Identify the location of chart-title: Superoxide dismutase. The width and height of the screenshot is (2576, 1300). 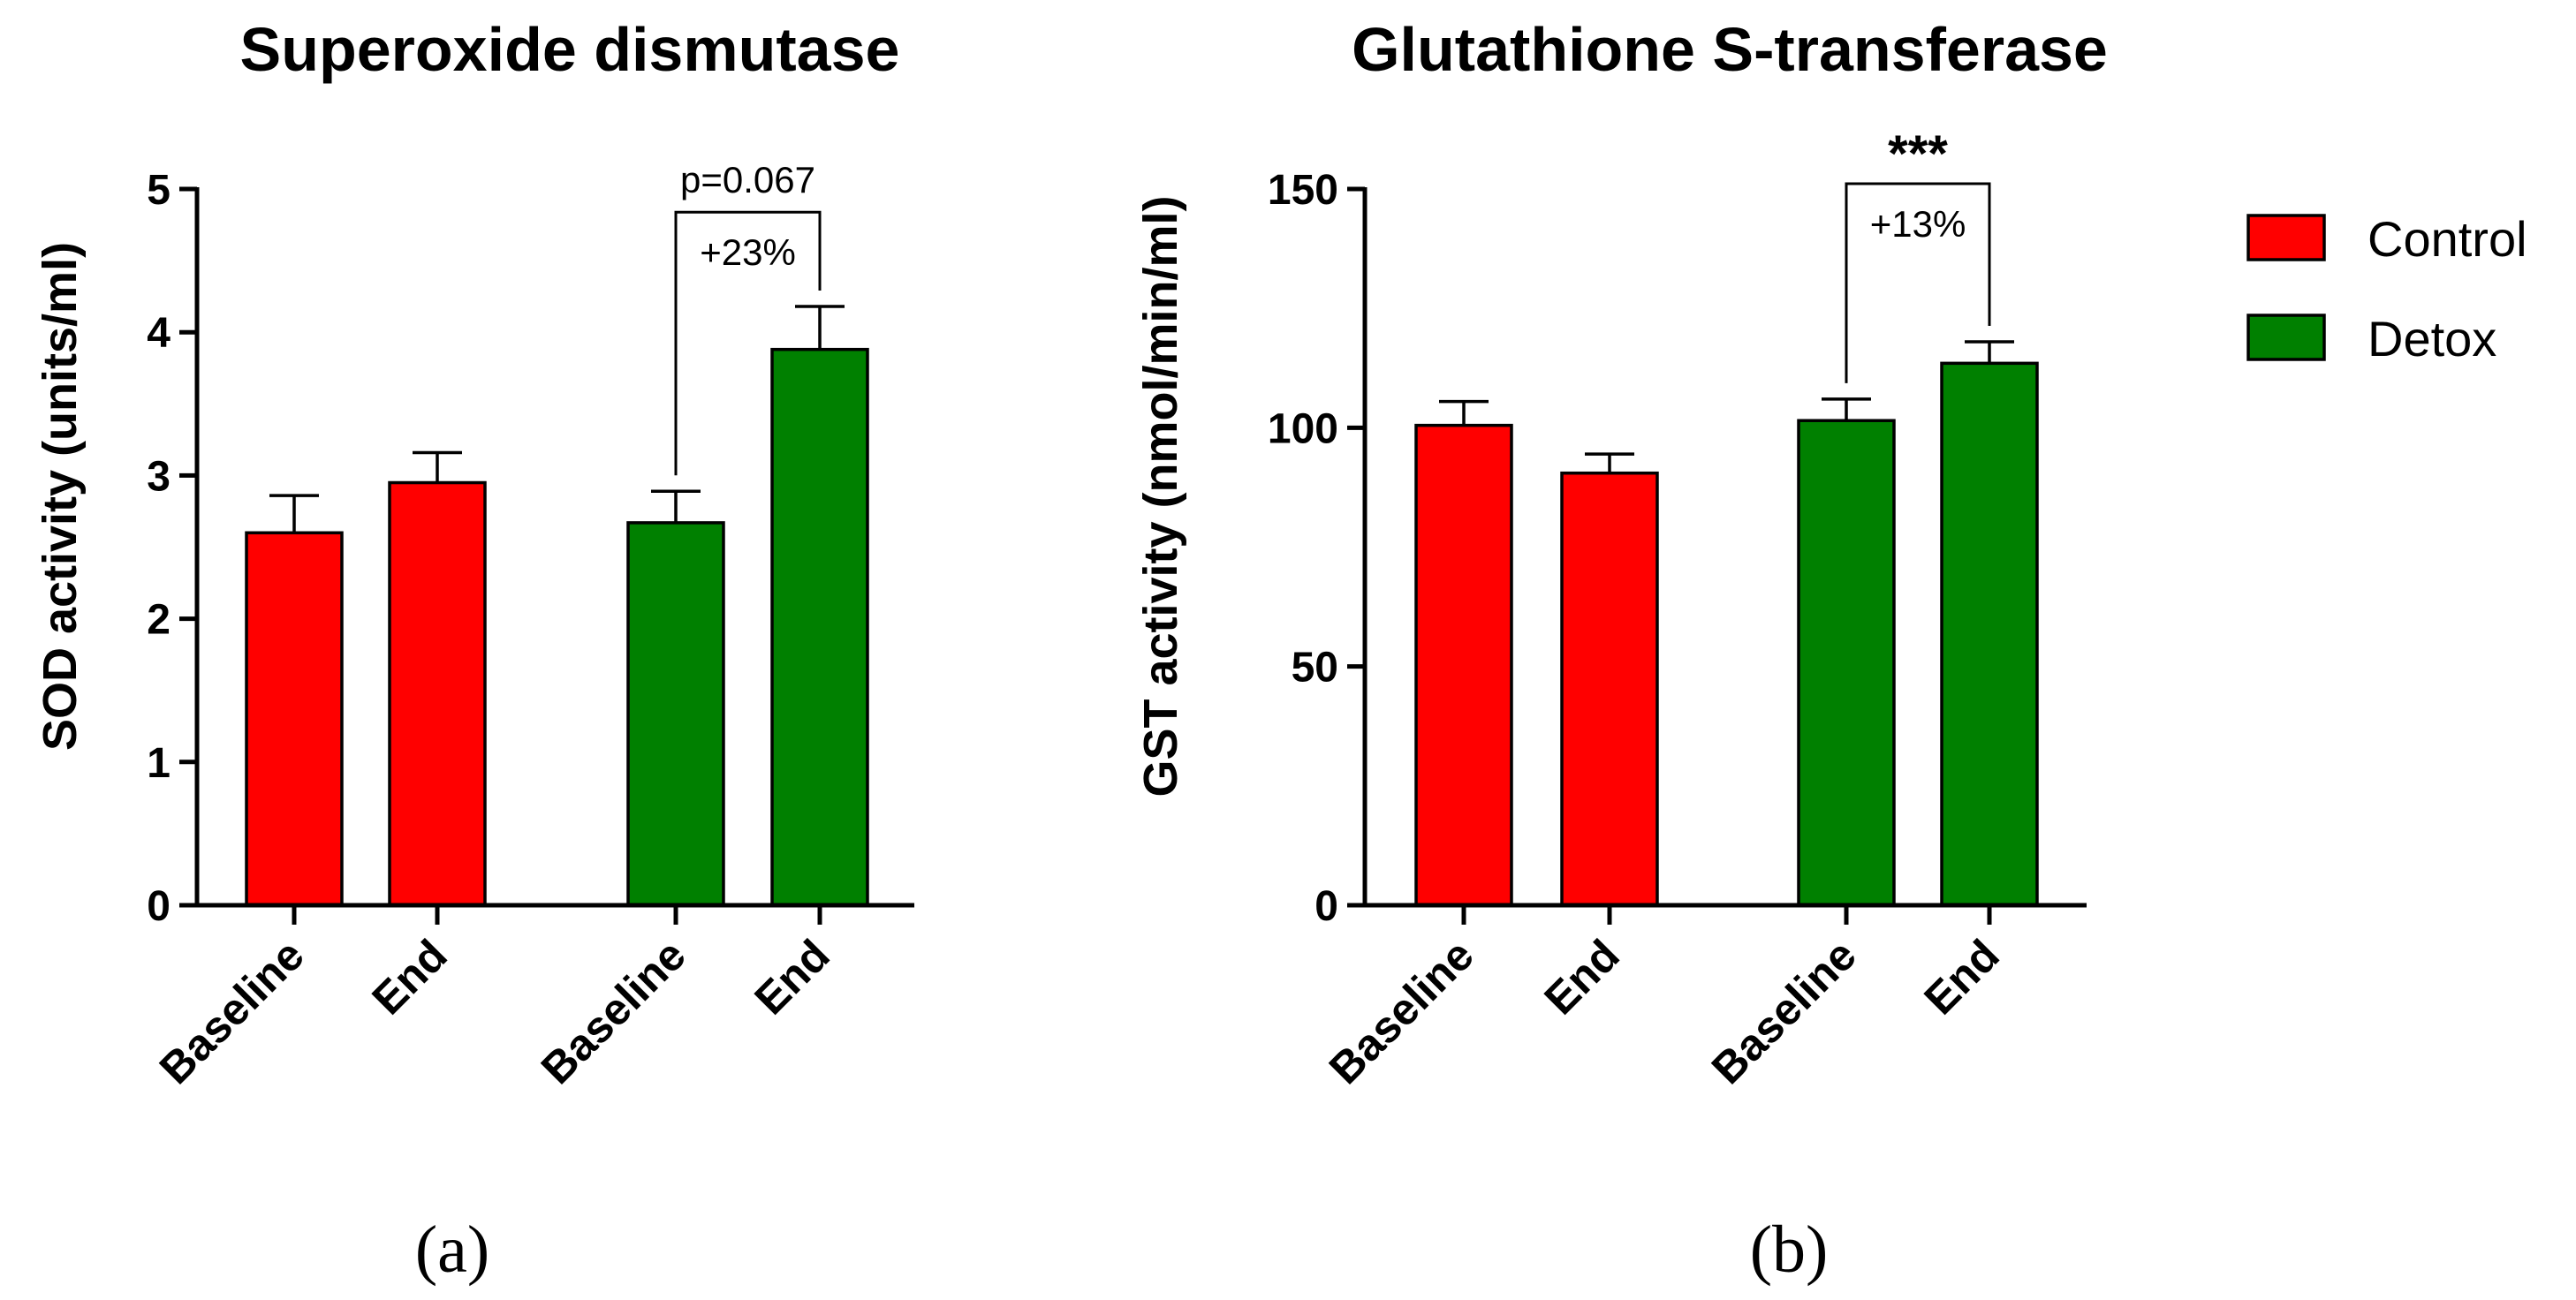
(570, 49).